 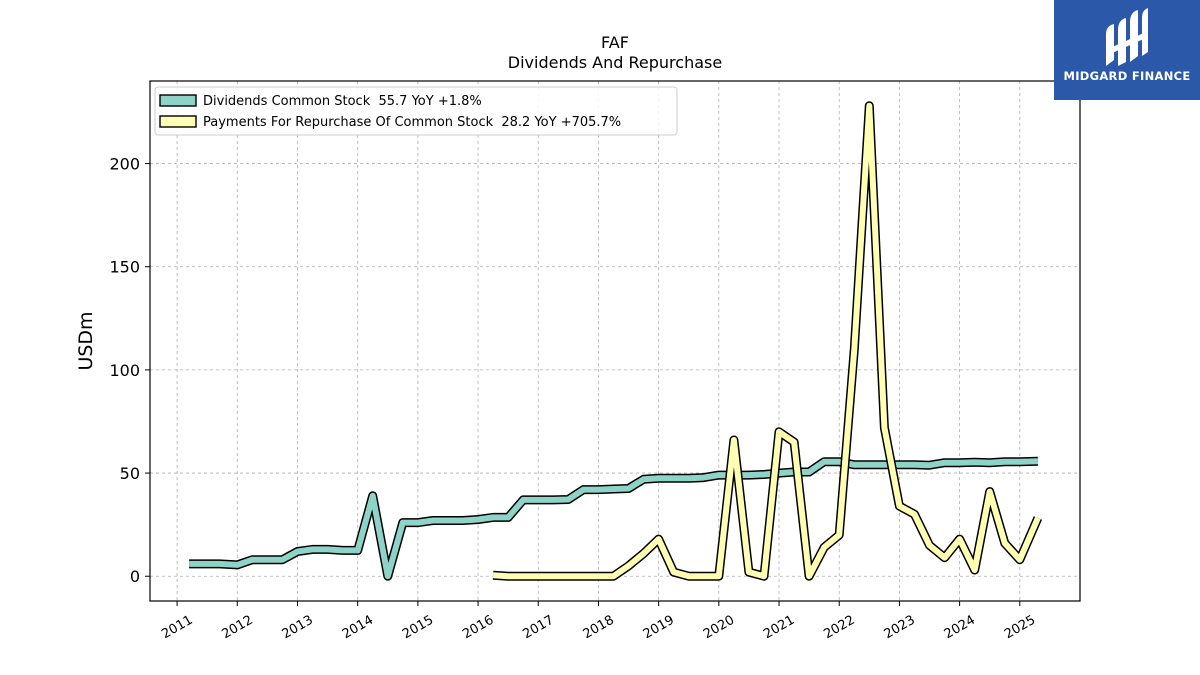 What do you see at coordinates (615, 62) in the screenshot?
I see `chart-subtitle: Dividends And Repurchase` at bounding box center [615, 62].